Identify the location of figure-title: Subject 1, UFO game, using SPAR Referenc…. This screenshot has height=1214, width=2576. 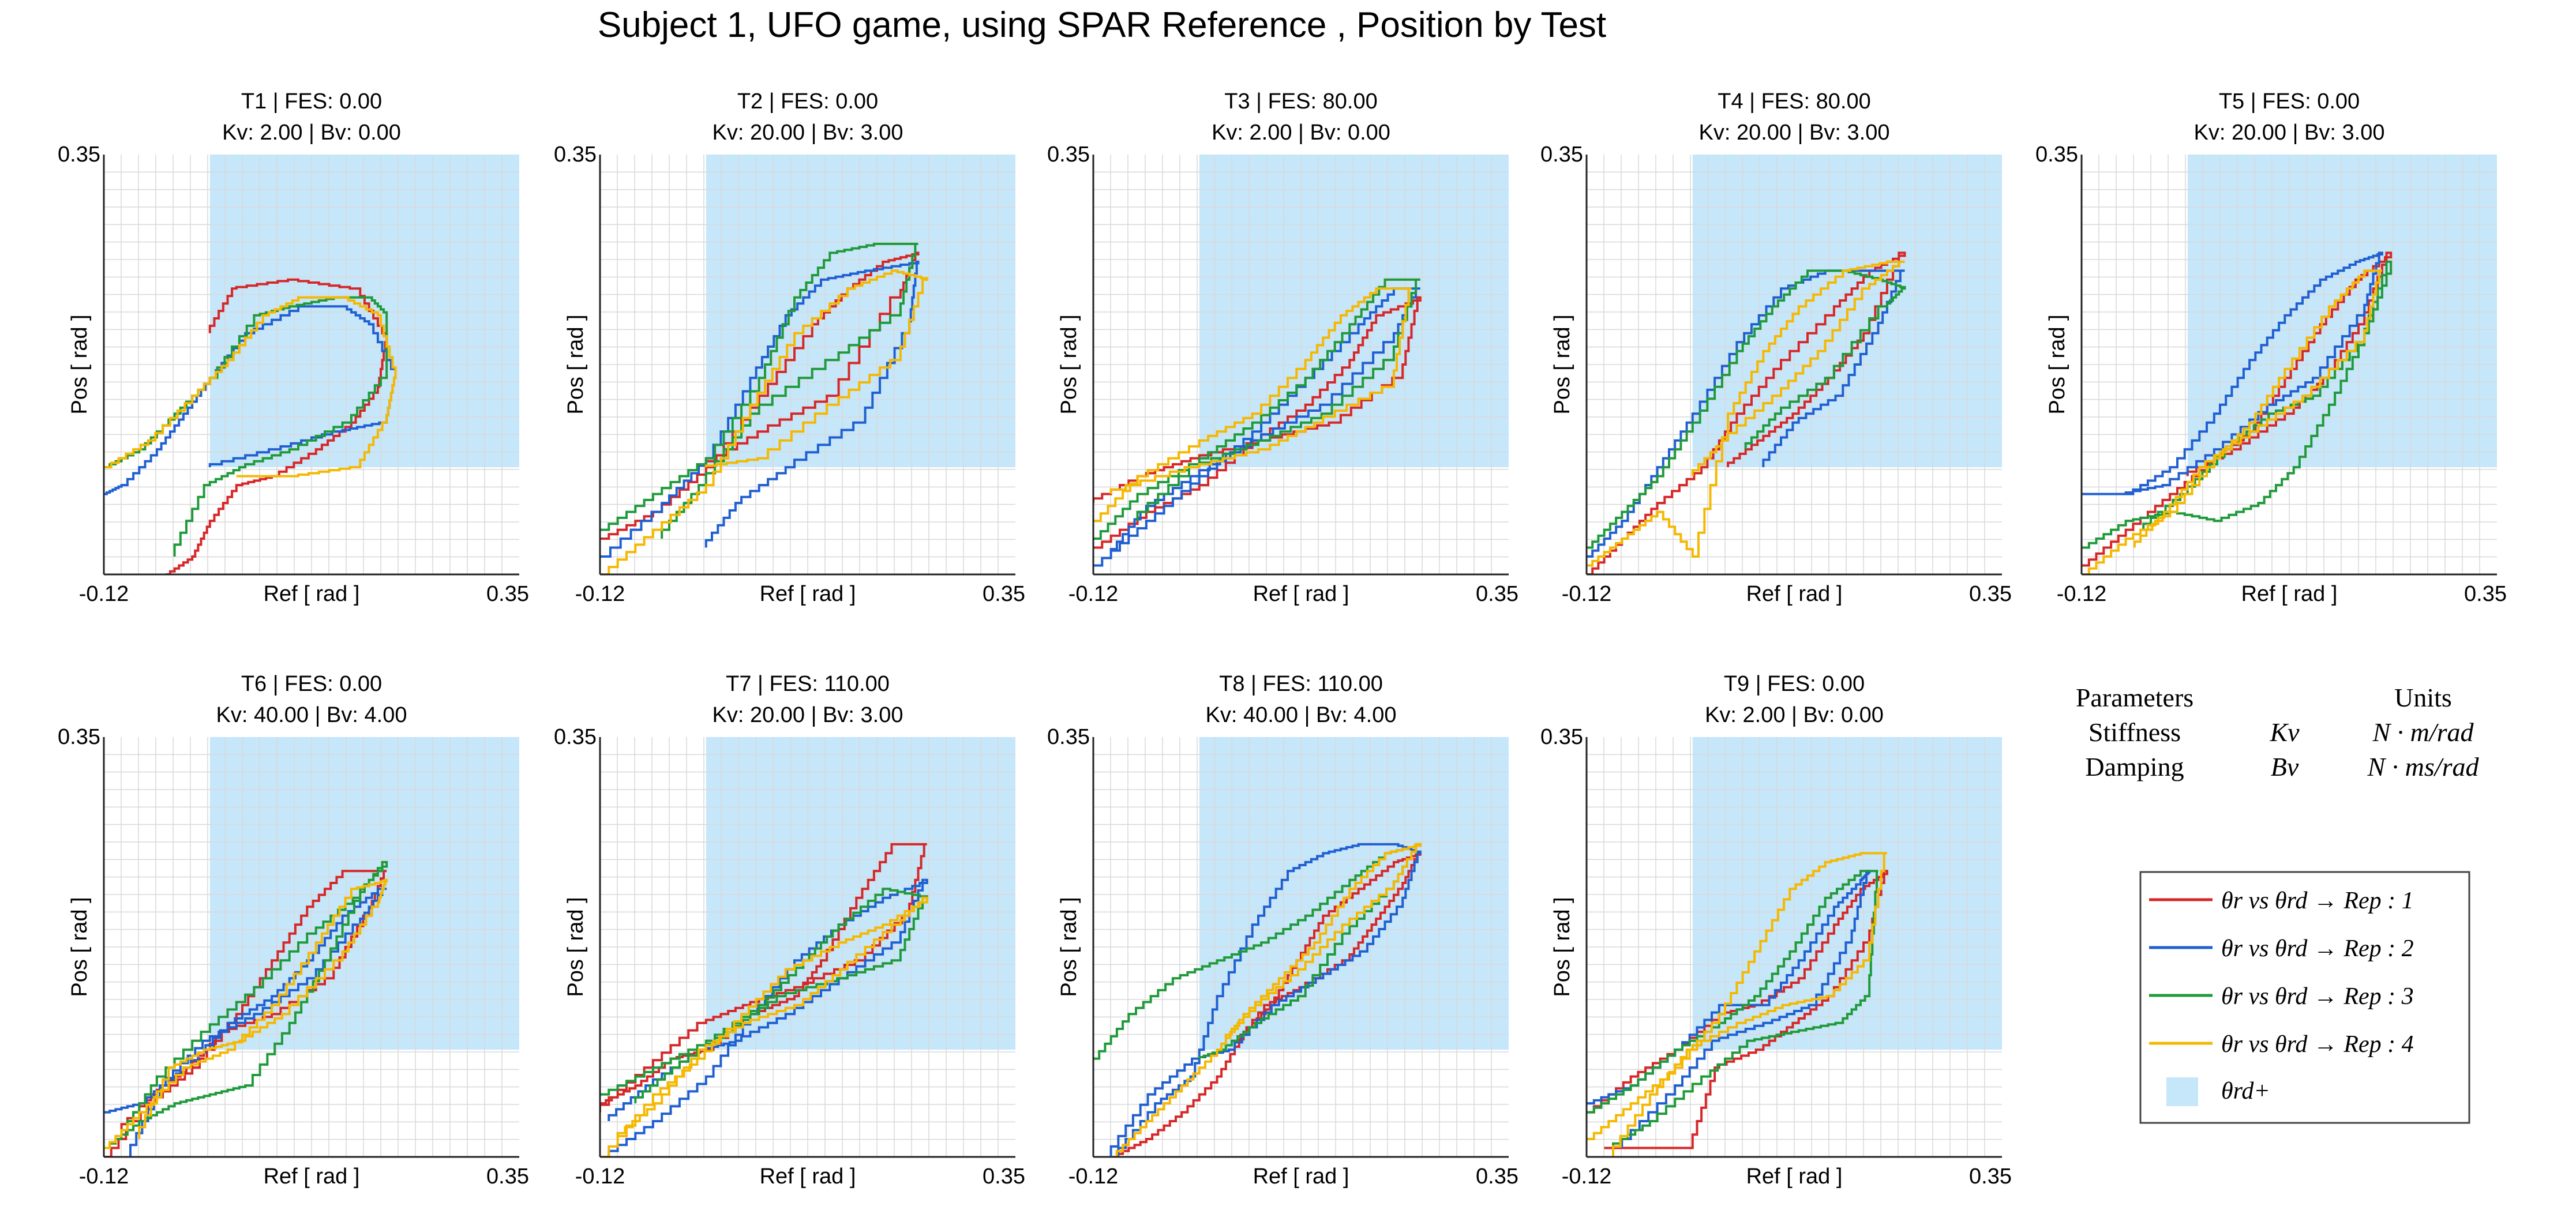
(1102, 25).